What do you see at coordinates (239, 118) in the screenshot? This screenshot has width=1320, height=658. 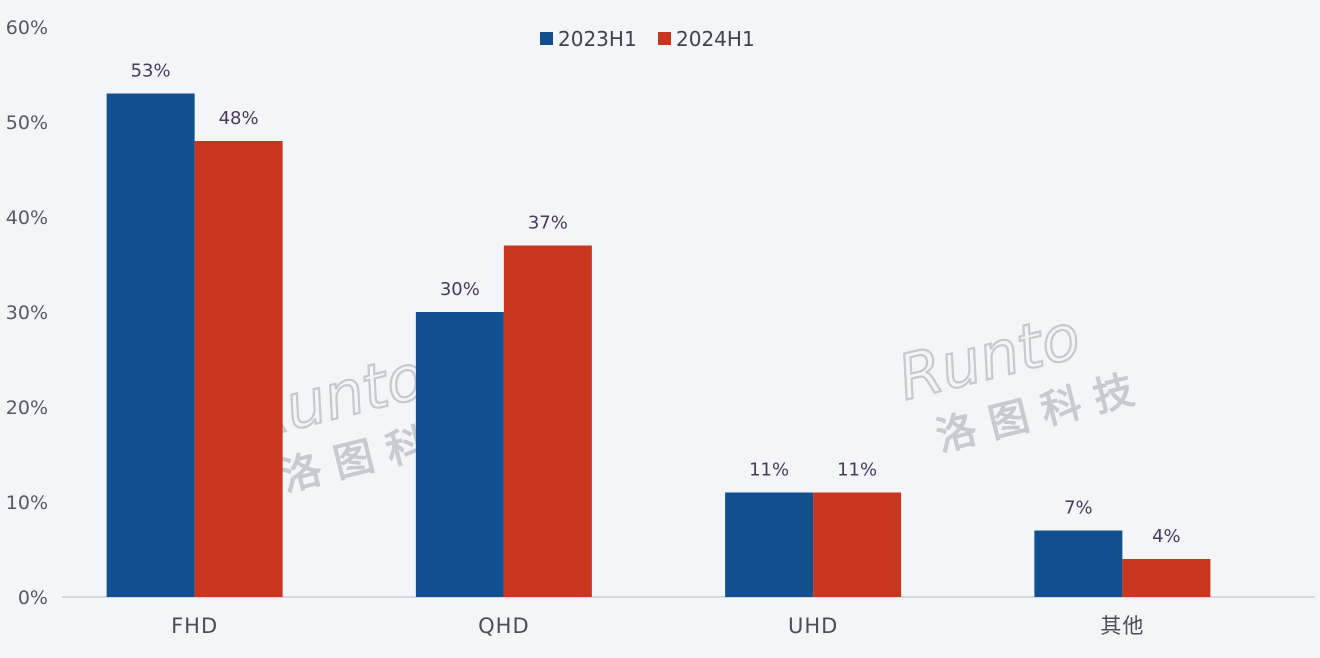 I see `data-label: 48%` at bounding box center [239, 118].